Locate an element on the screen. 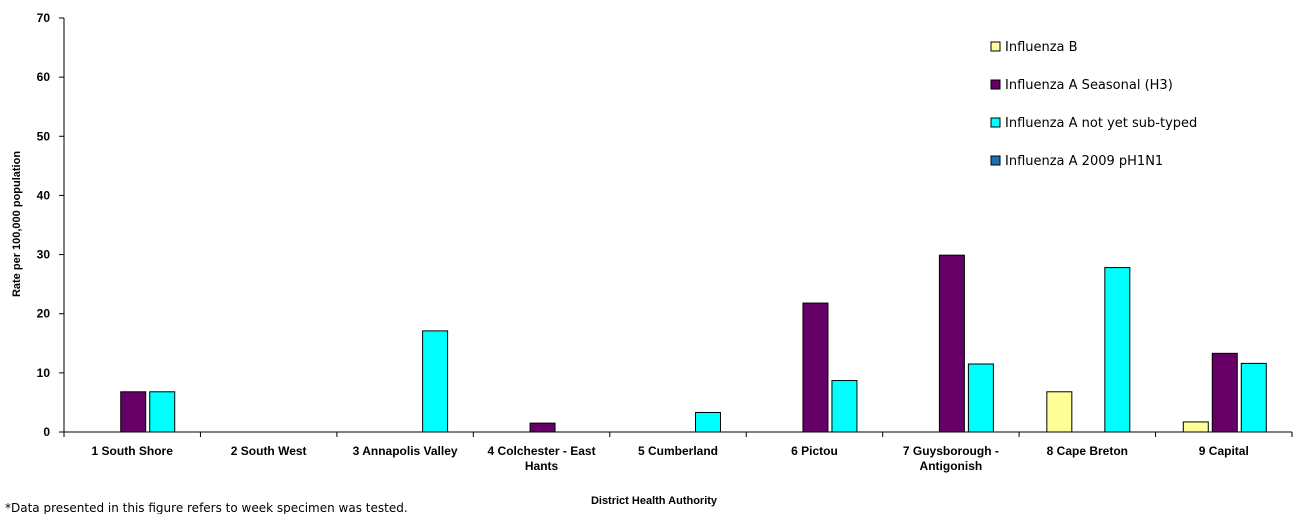  legend-label: Influenza B is located at coordinates (1041, 47).